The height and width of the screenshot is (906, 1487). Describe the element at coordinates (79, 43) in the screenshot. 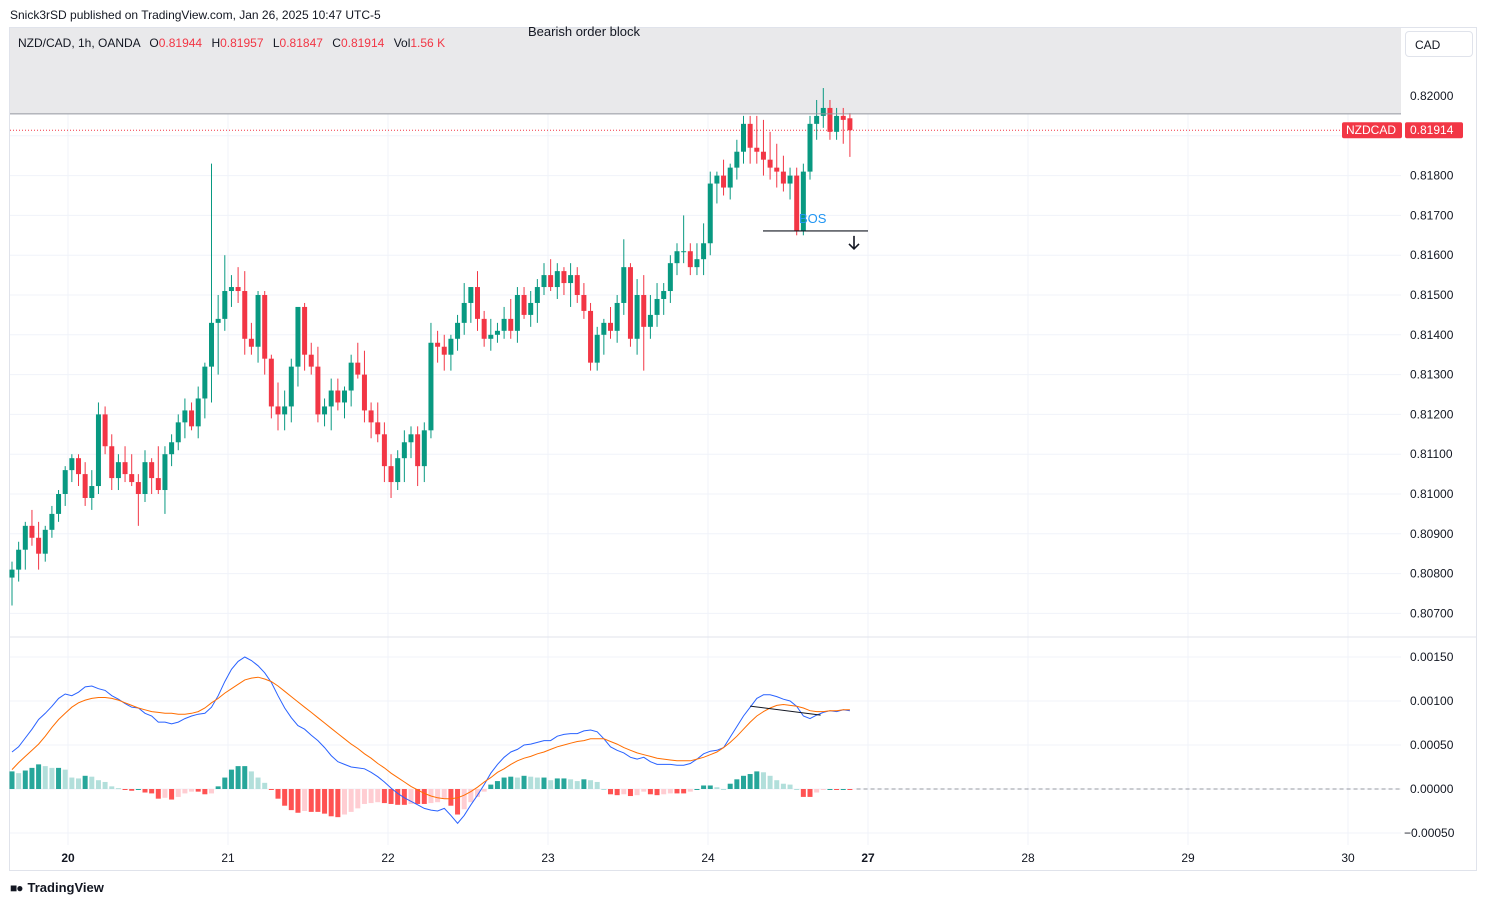

I see `legend-symbol: NZD/CAD, 1h, OANDA` at that location.